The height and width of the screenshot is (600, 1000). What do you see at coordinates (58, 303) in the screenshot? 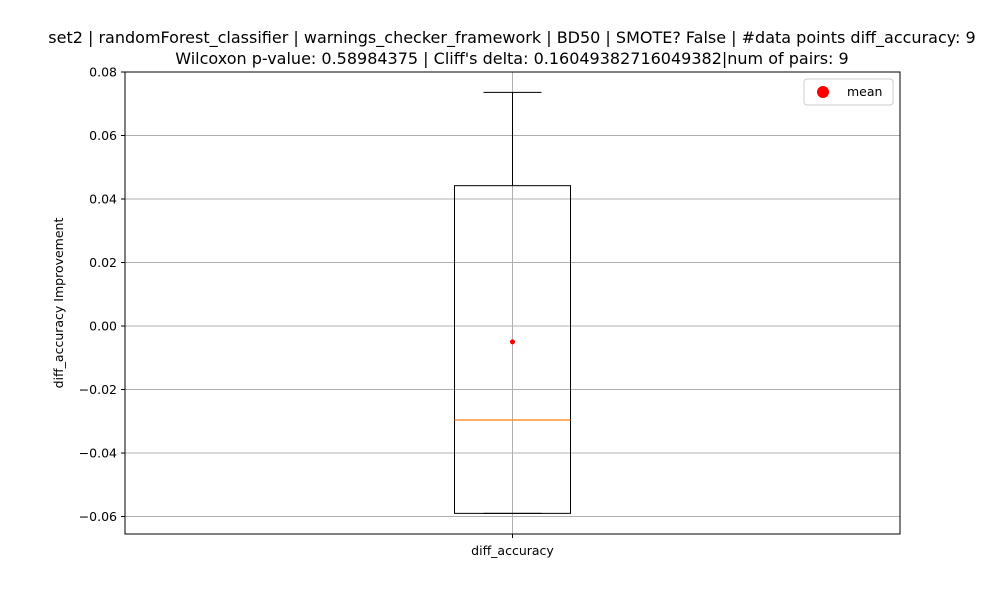
I see `y-axis-label: diff_accuracy Improvement` at bounding box center [58, 303].